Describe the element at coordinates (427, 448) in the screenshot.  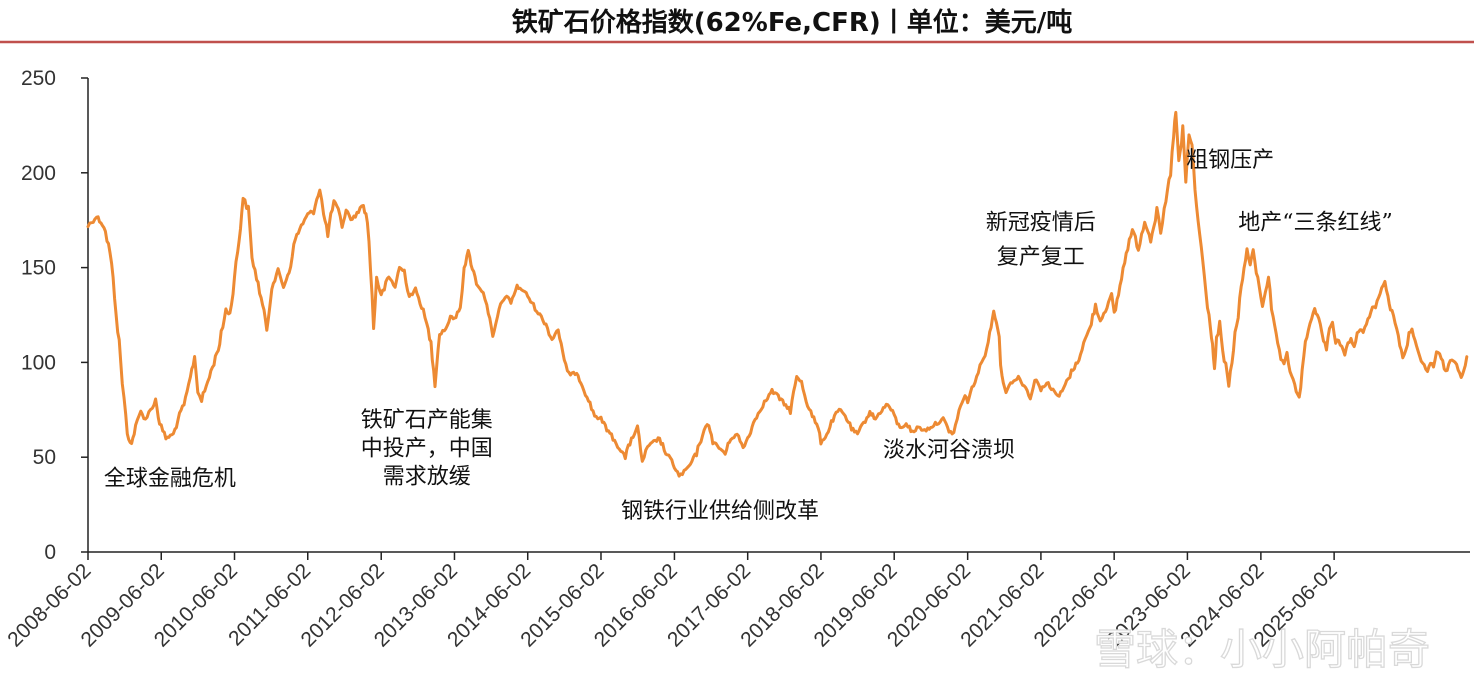
I see `annotation-label: 中投产，中国` at that location.